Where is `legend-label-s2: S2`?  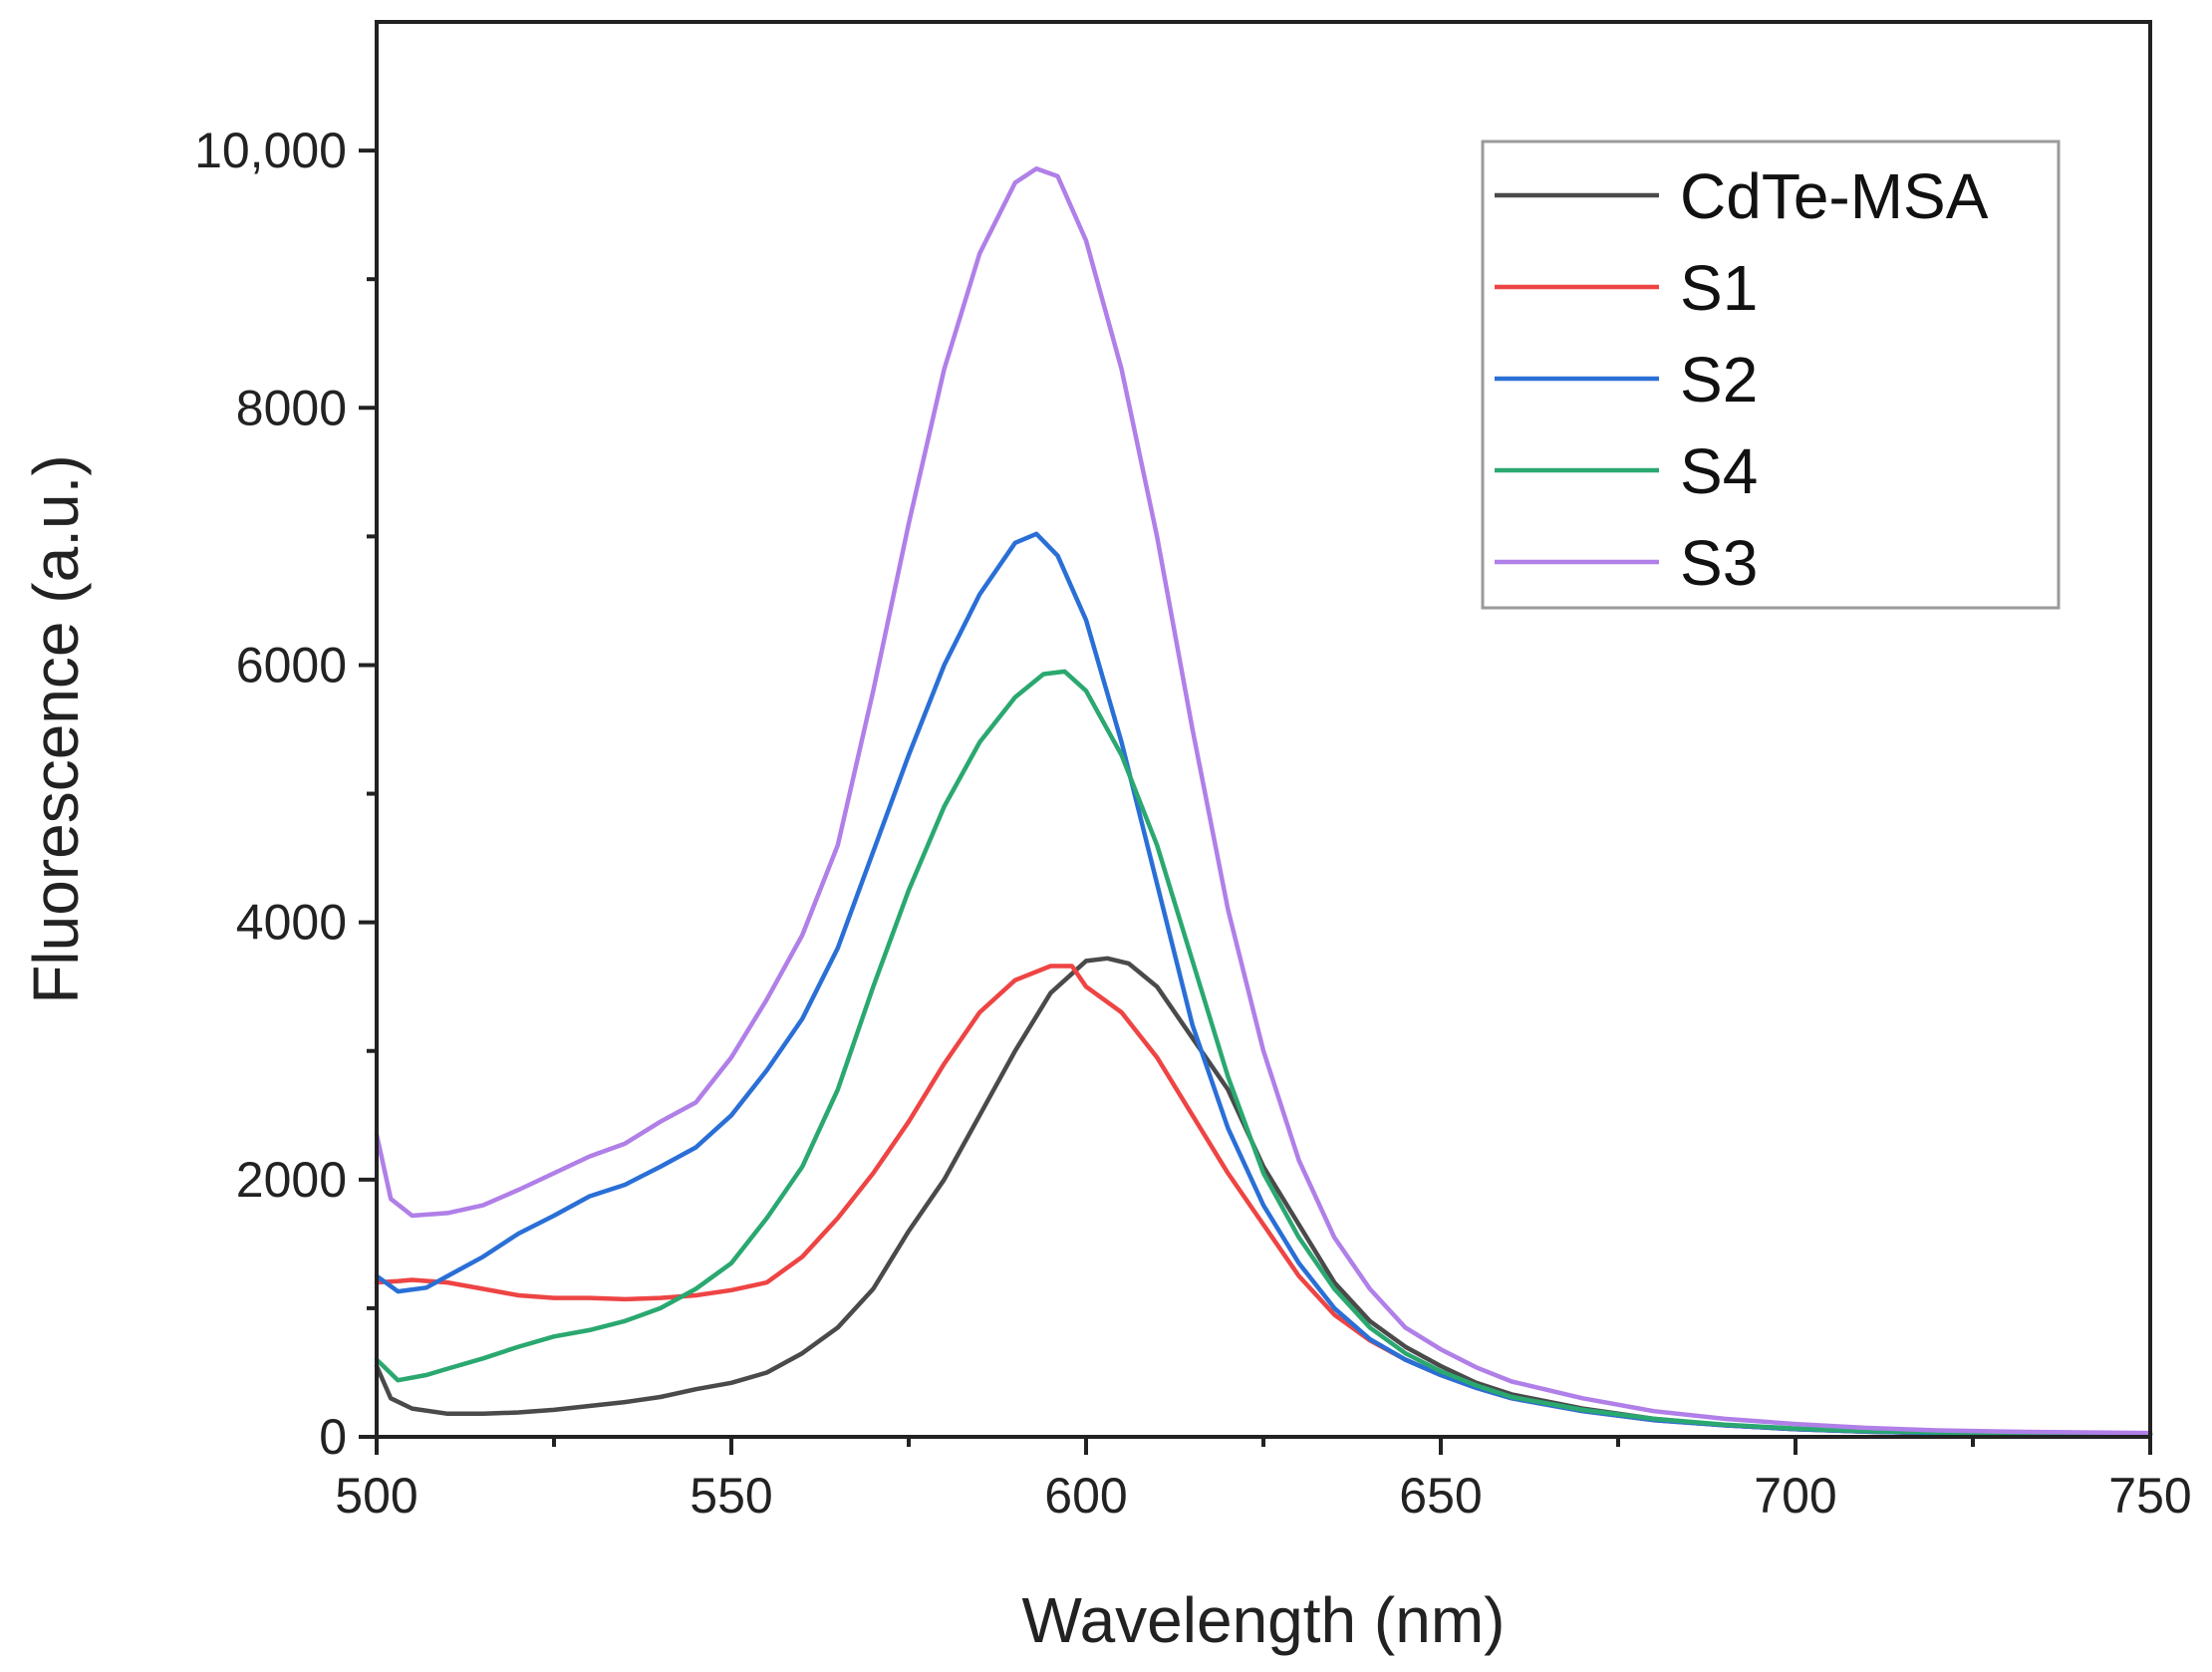
legend-label-s2: S2 is located at coordinates (1719, 380).